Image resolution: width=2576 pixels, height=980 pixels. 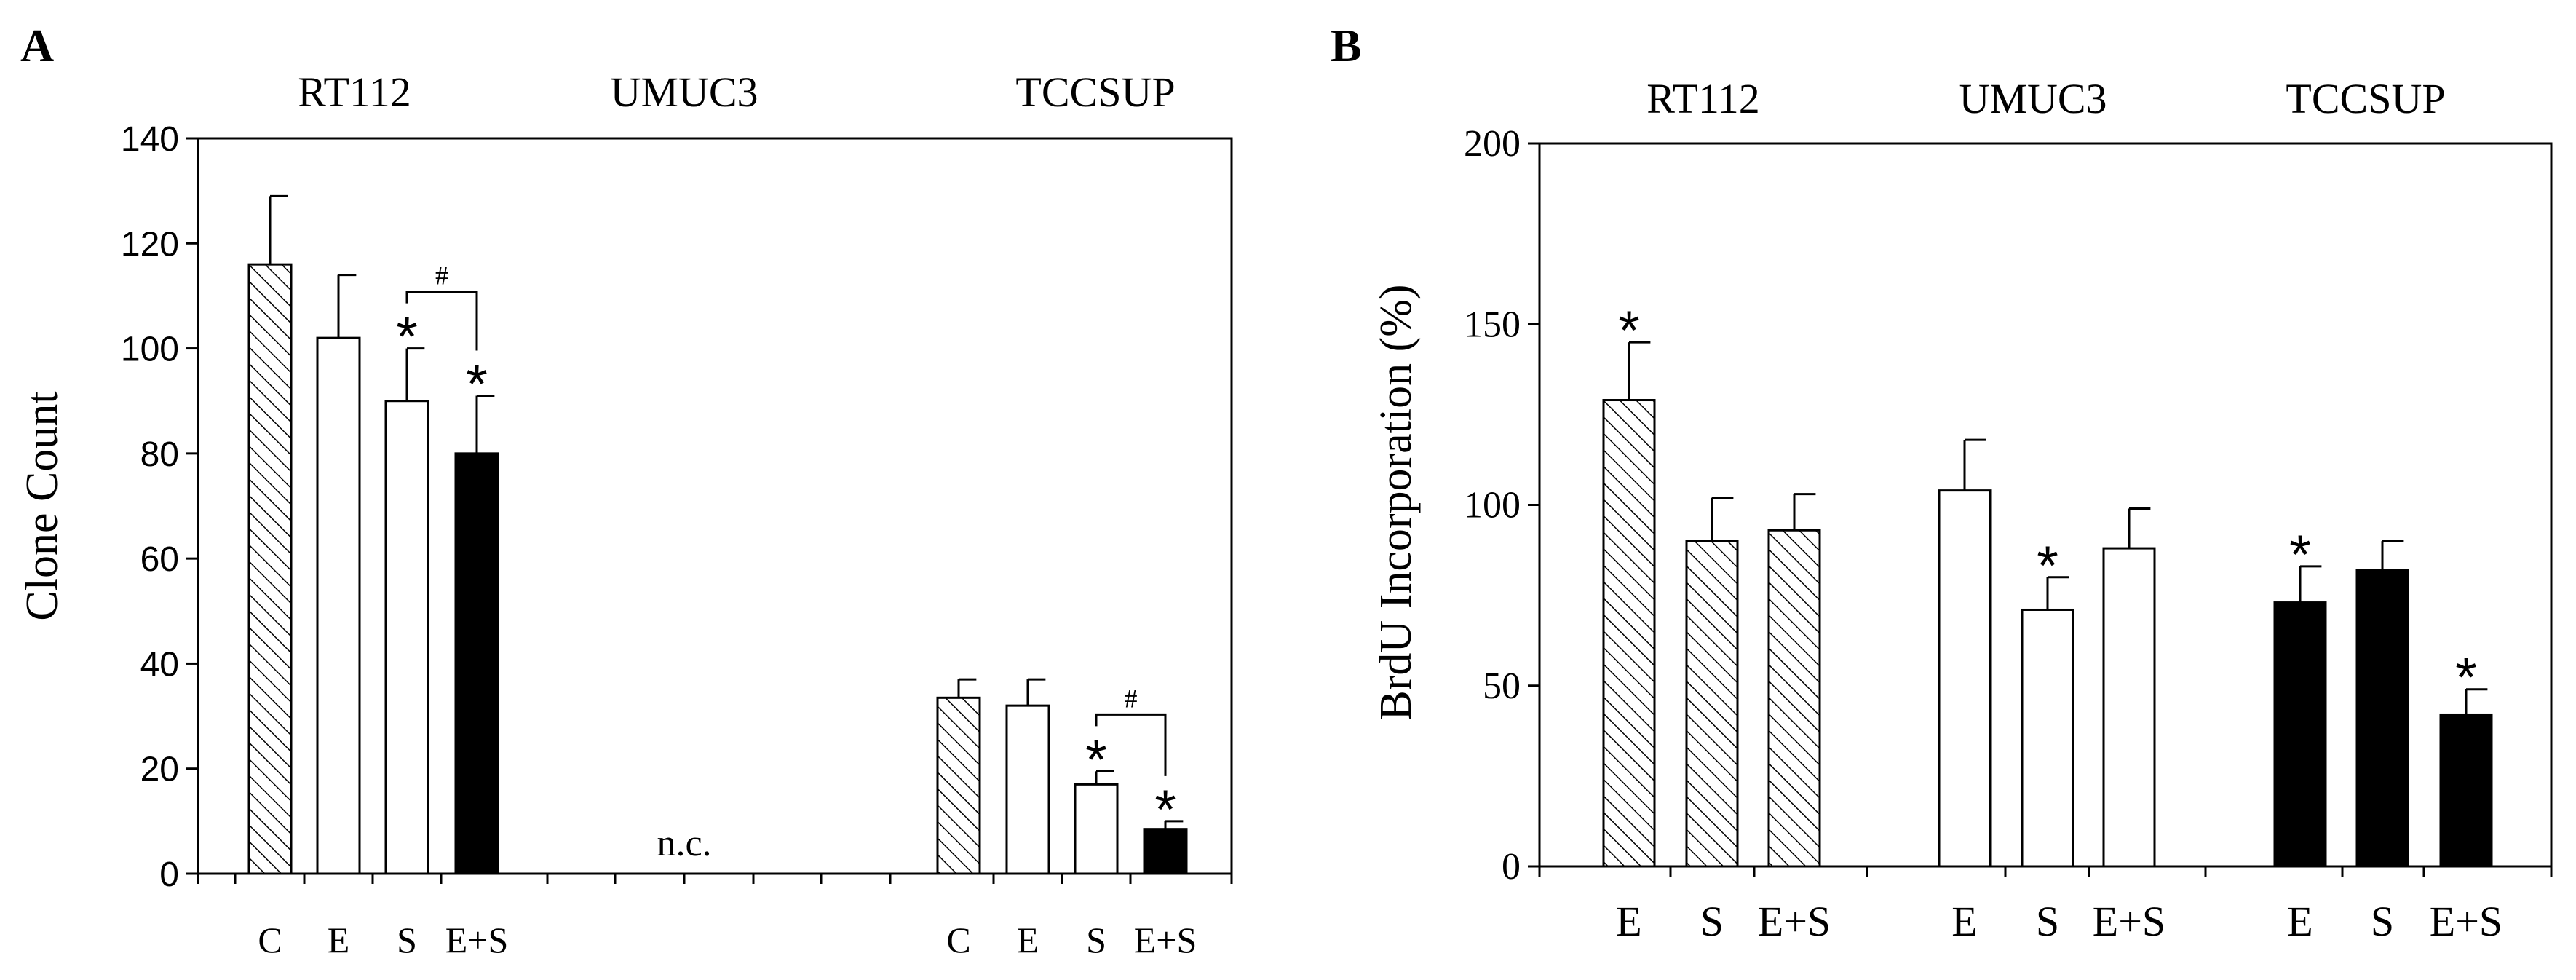 What do you see at coordinates (1165, 851) in the screenshot?
I see `bar-a-tccsup-epluss` at bounding box center [1165, 851].